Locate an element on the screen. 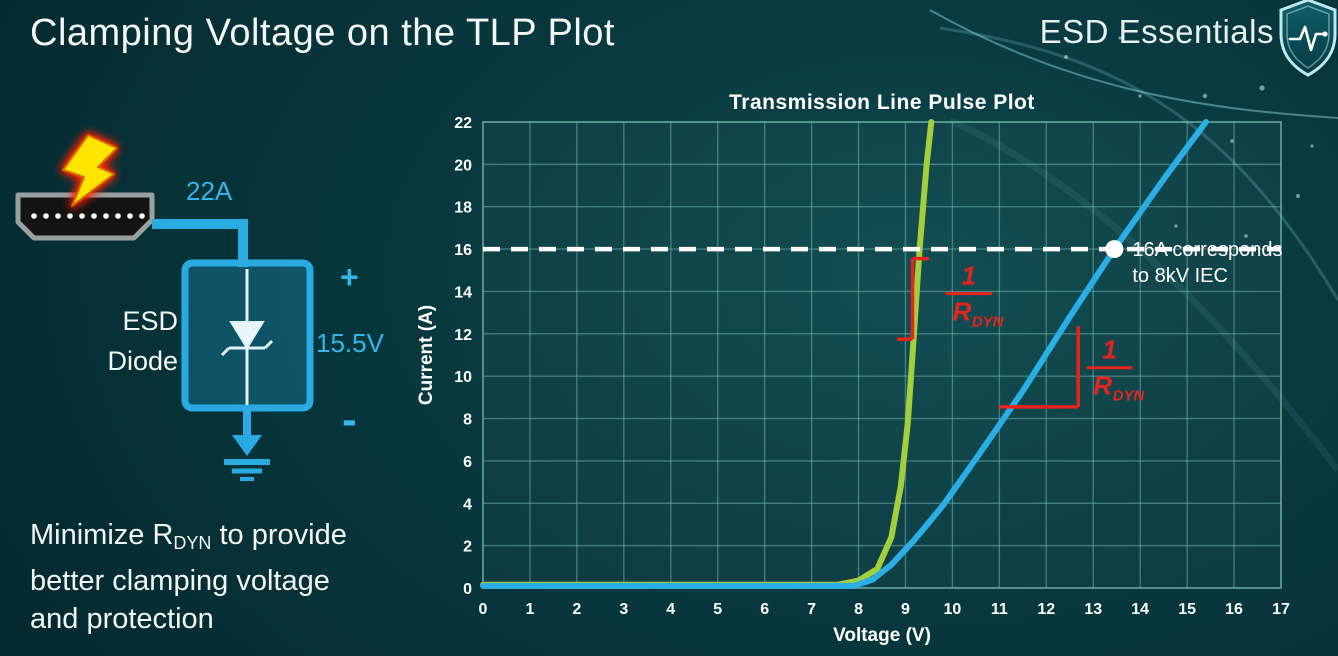  x-tick-label: 12 is located at coordinates (1046, 609).